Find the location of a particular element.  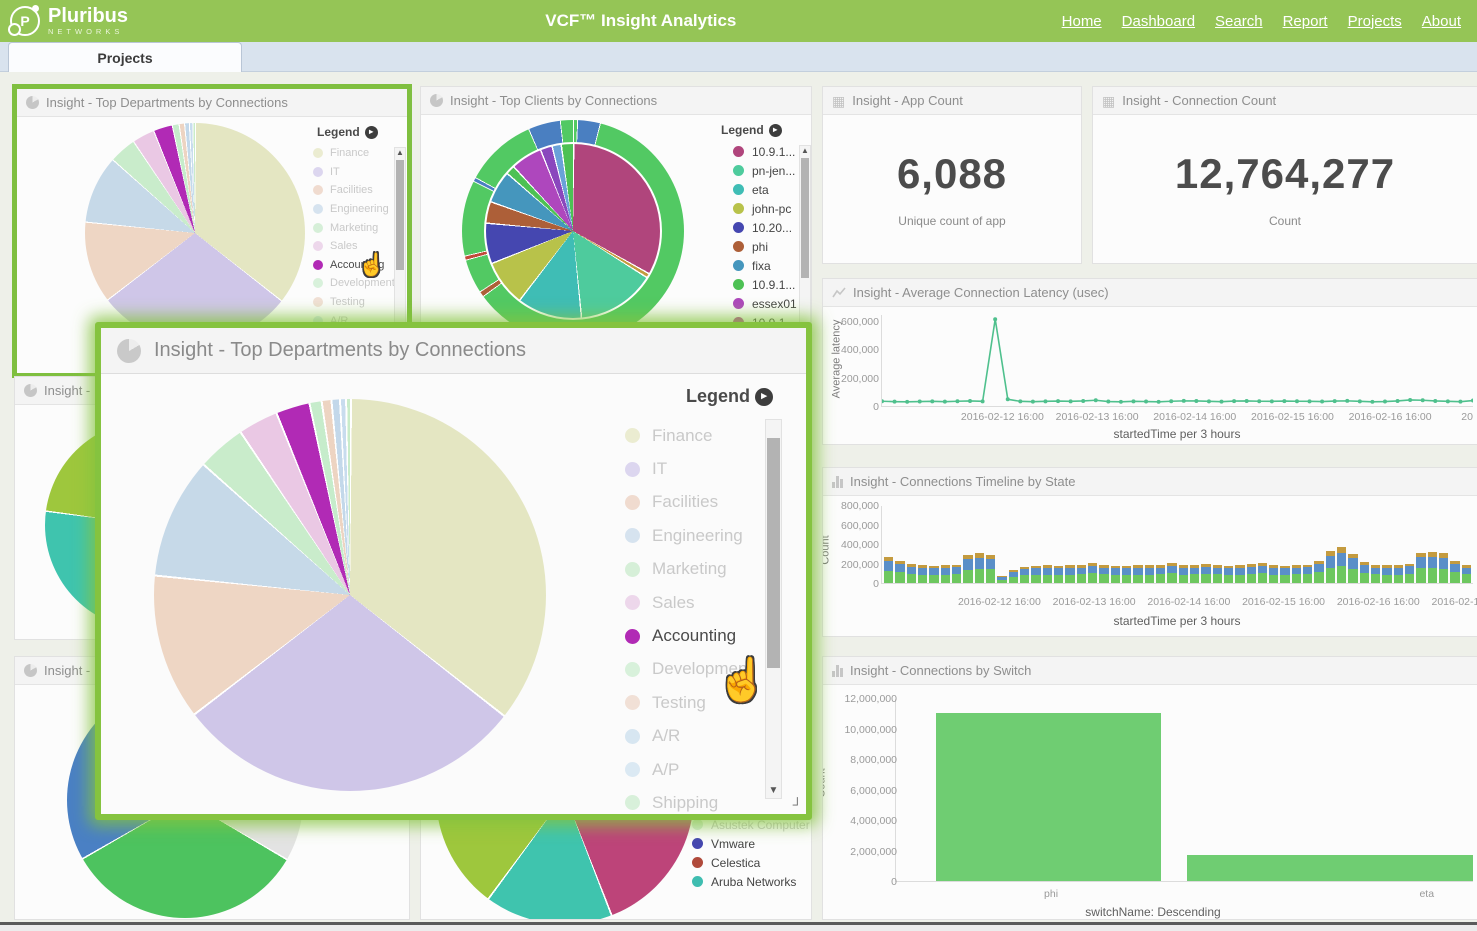

tab-projects: Projects is located at coordinates (125, 57).